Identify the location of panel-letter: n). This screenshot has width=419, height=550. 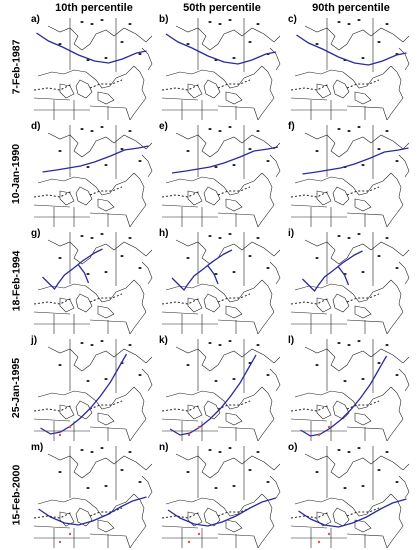
(164, 447).